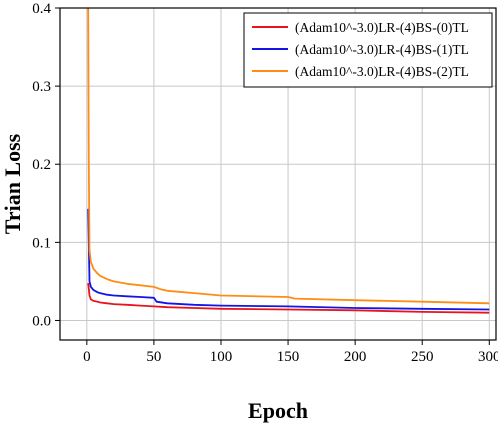  What do you see at coordinates (488, 357) in the screenshot?
I see `x-tick-label: 300` at bounding box center [488, 357].